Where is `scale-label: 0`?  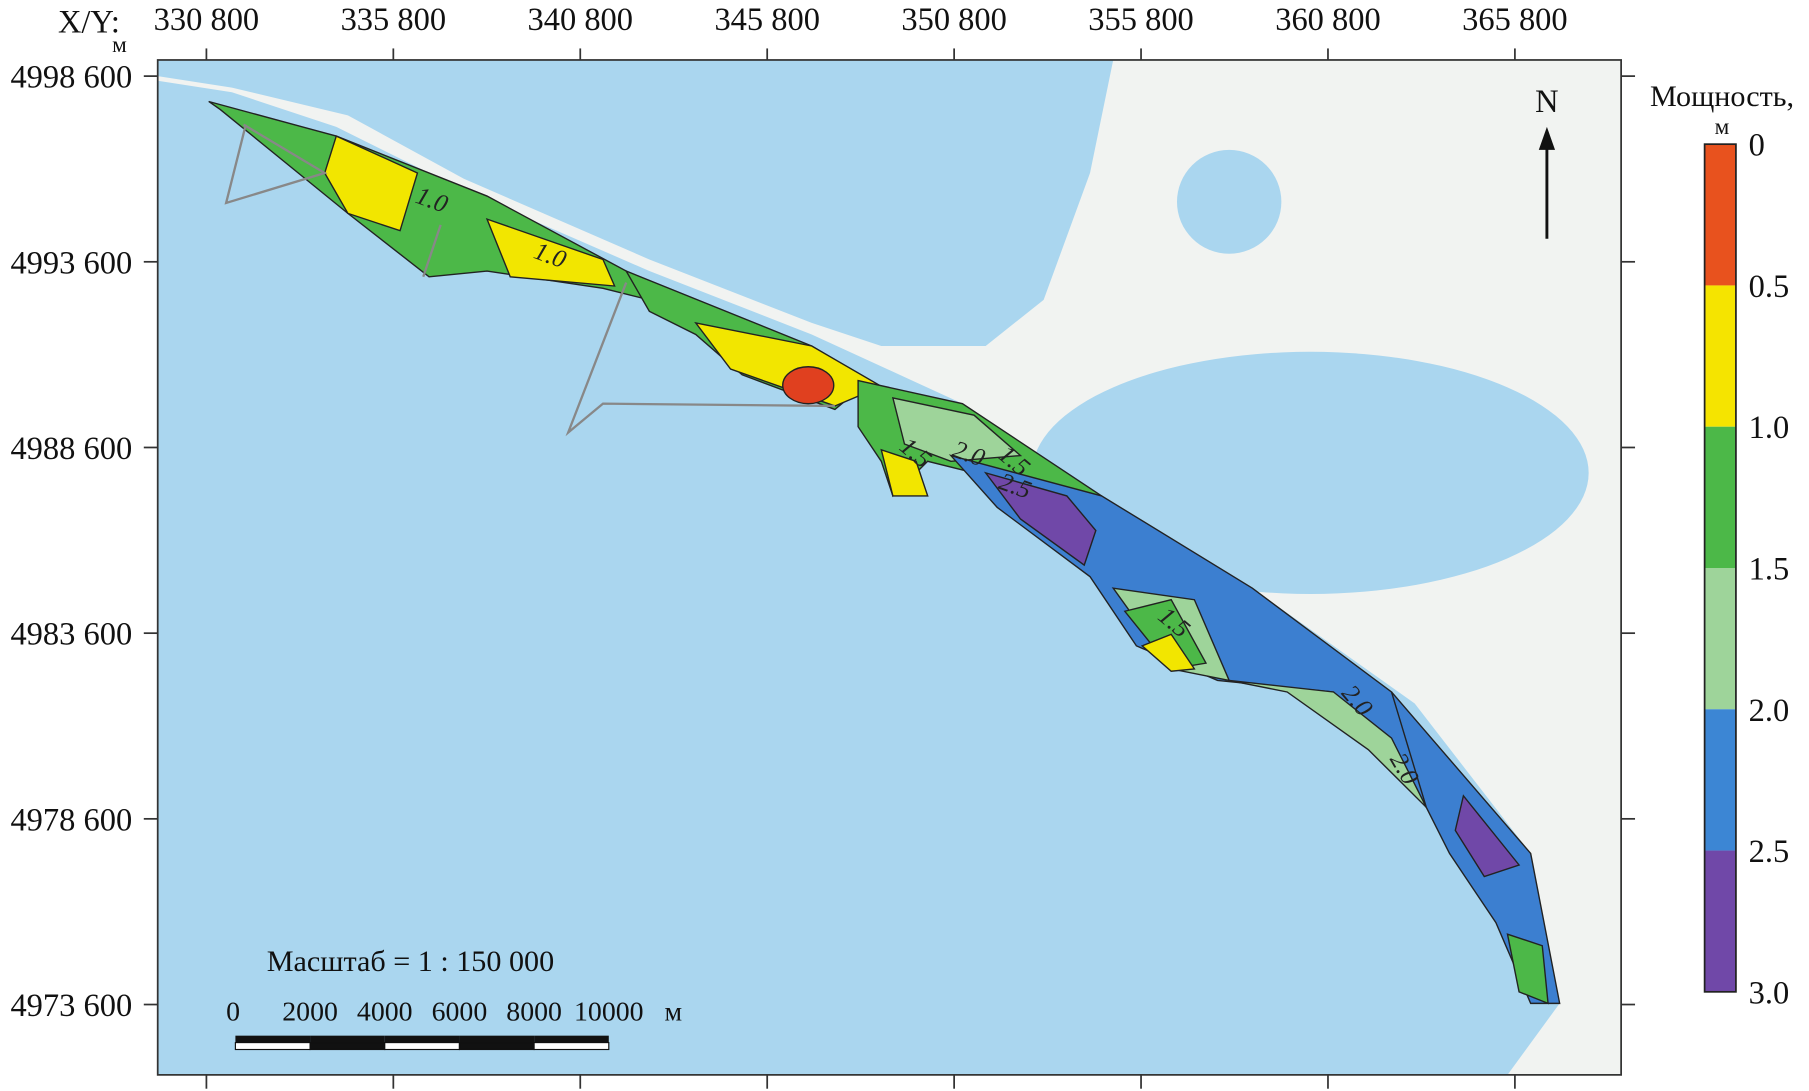 scale-label: 0 is located at coordinates (233, 1012).